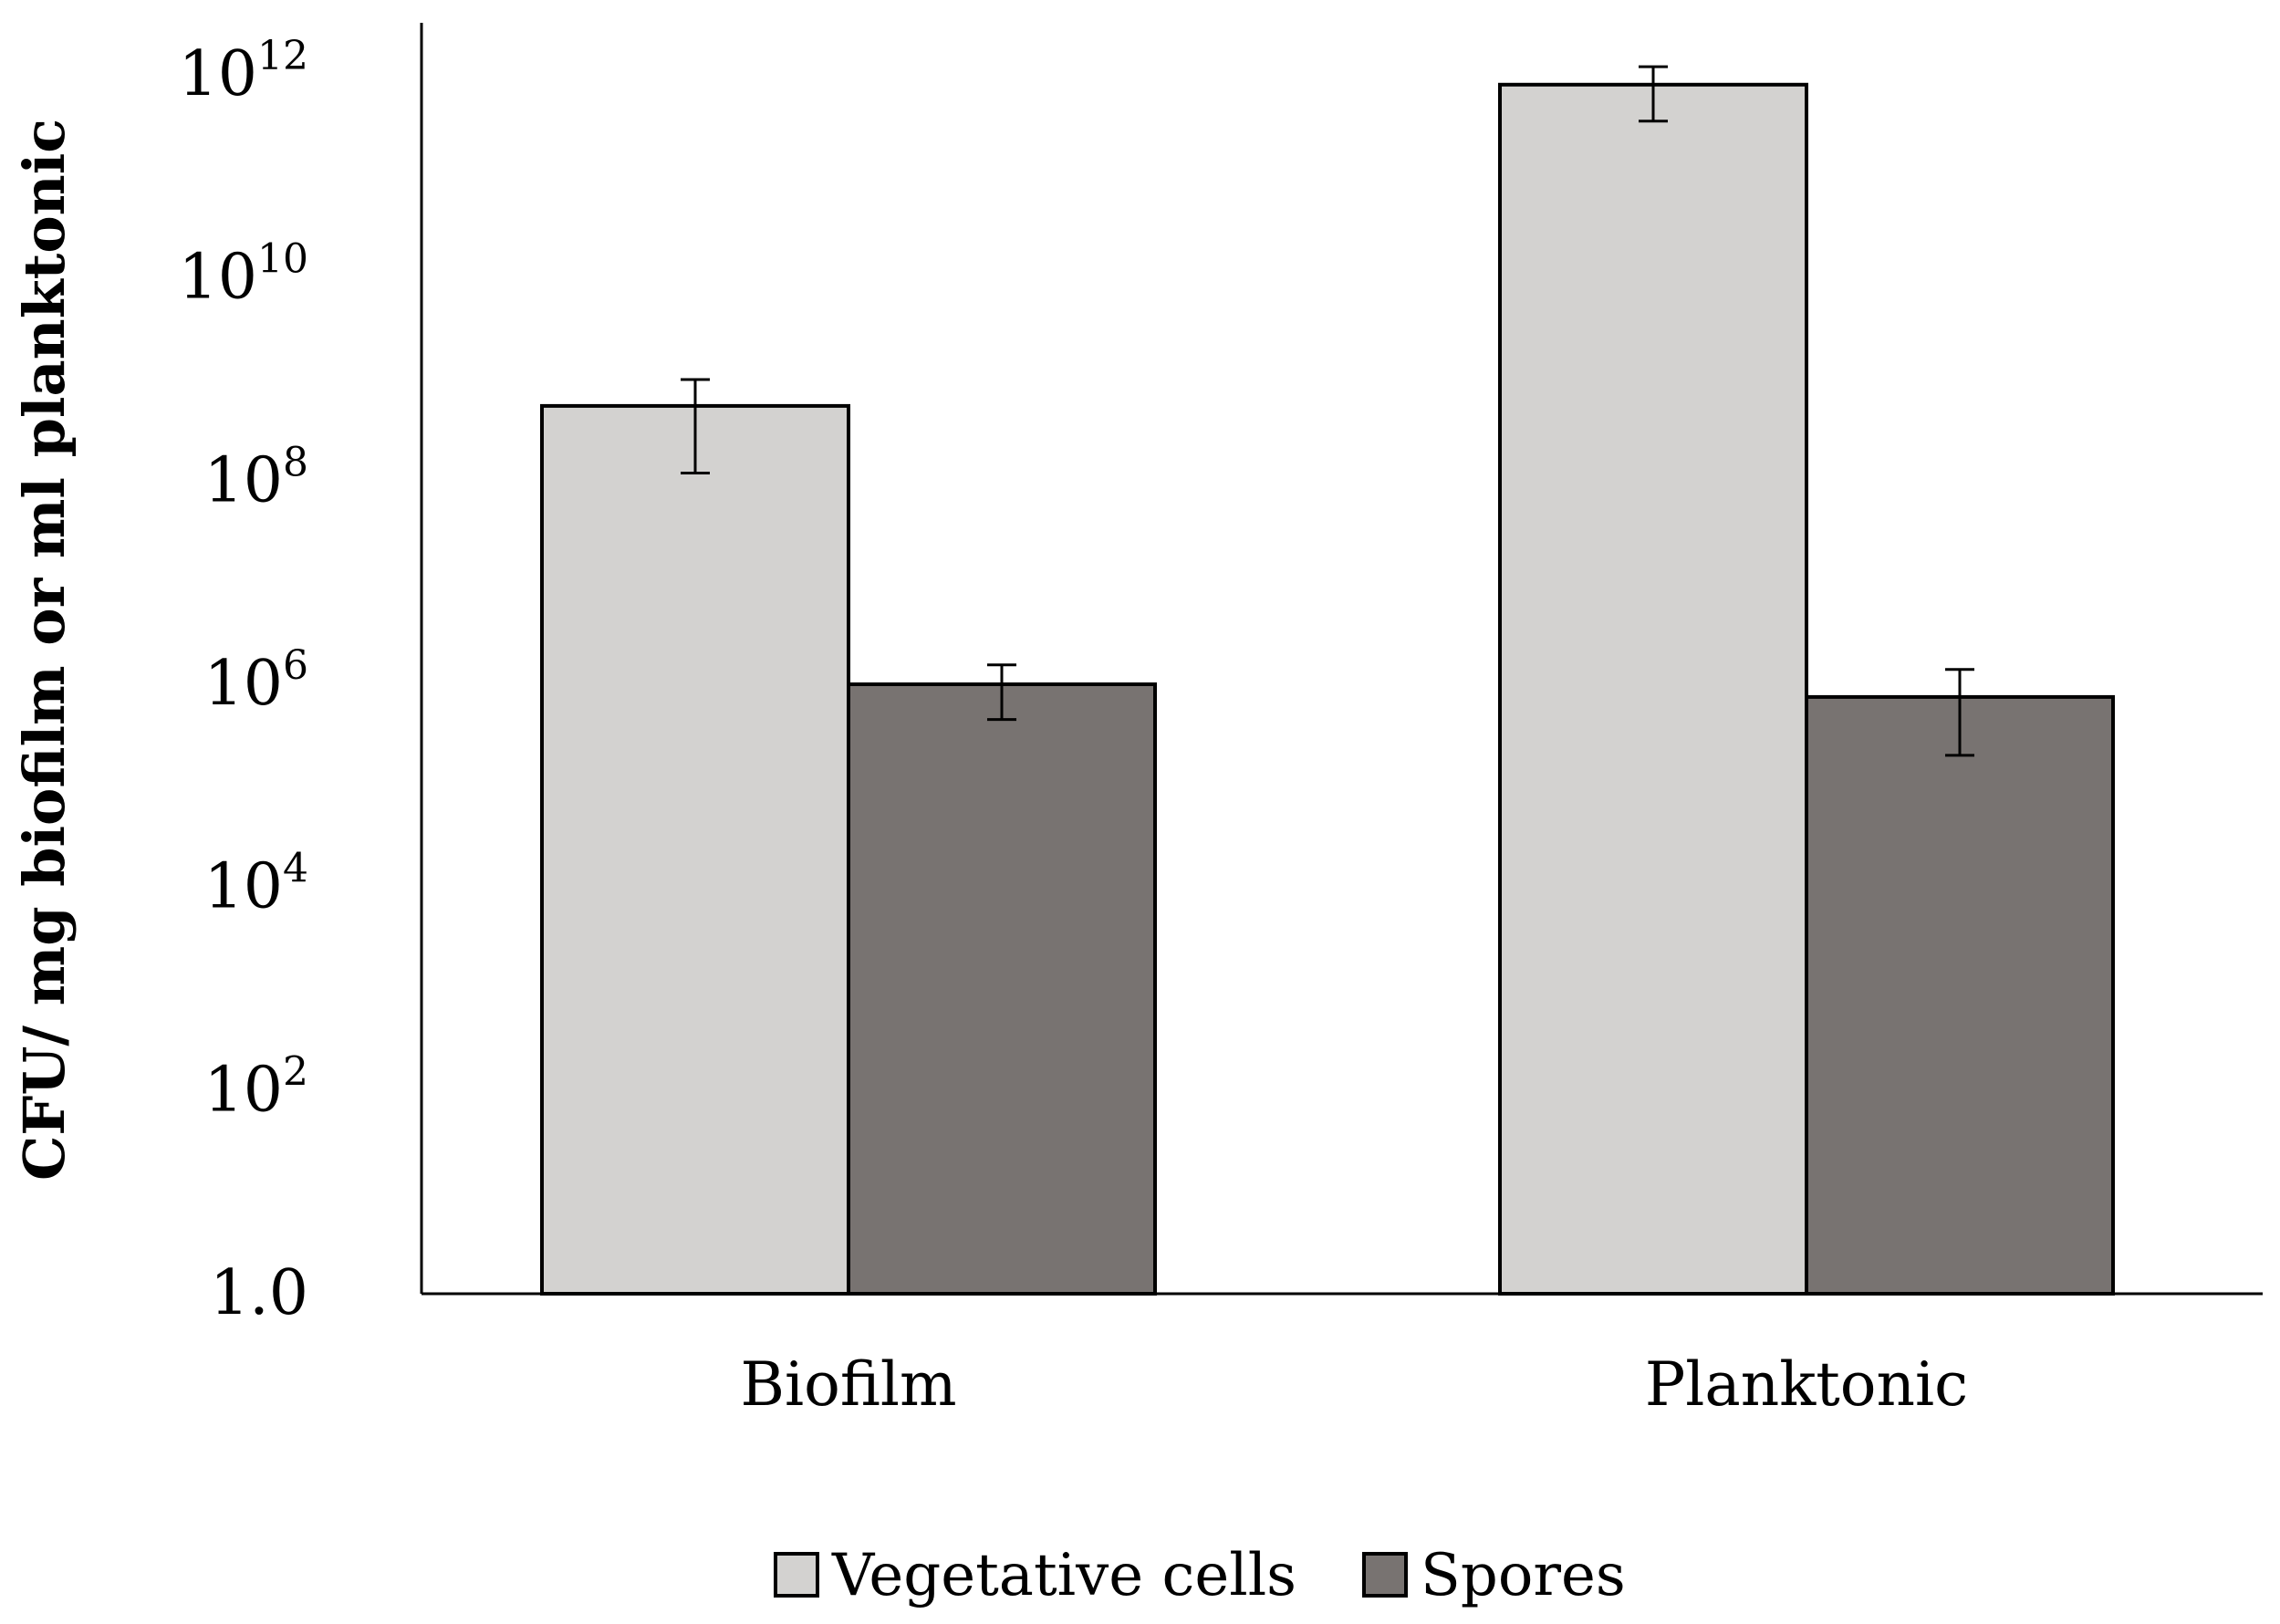 This screenshot has width=2280, height=1624. I want to click on bar-vegetative-cells-biofilm, so click(695, 850).